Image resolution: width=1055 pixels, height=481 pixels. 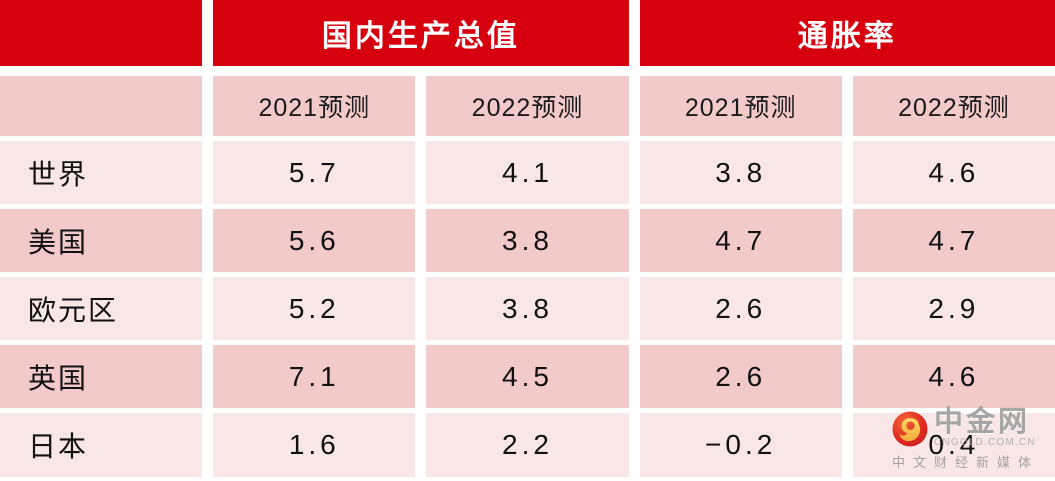 I want to click on subheader-empty-cell, so click(x=101, y=106).